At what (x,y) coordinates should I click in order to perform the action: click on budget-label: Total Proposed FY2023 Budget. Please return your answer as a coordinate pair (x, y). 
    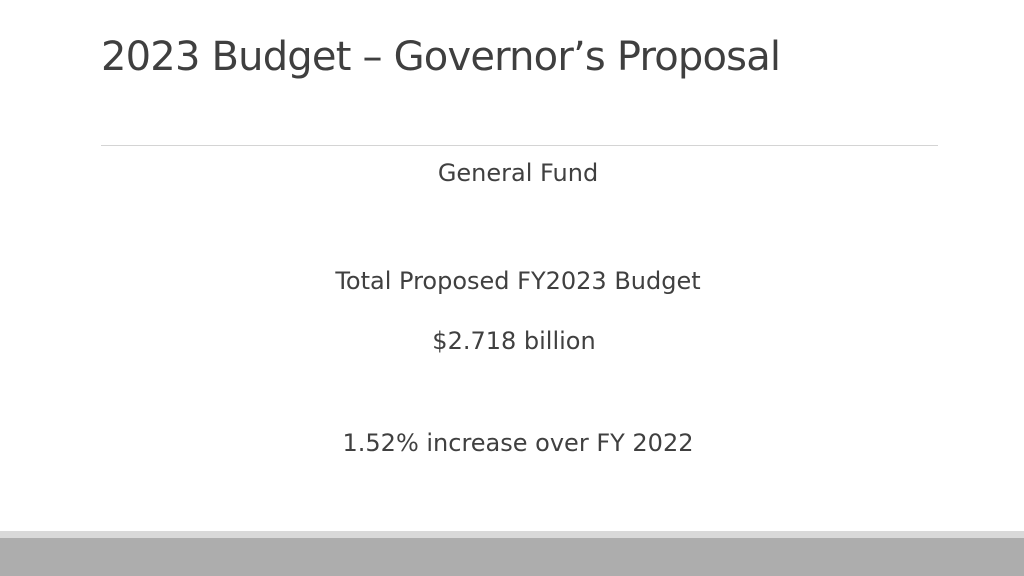
    Looking at the image, I should click on (518, 281).